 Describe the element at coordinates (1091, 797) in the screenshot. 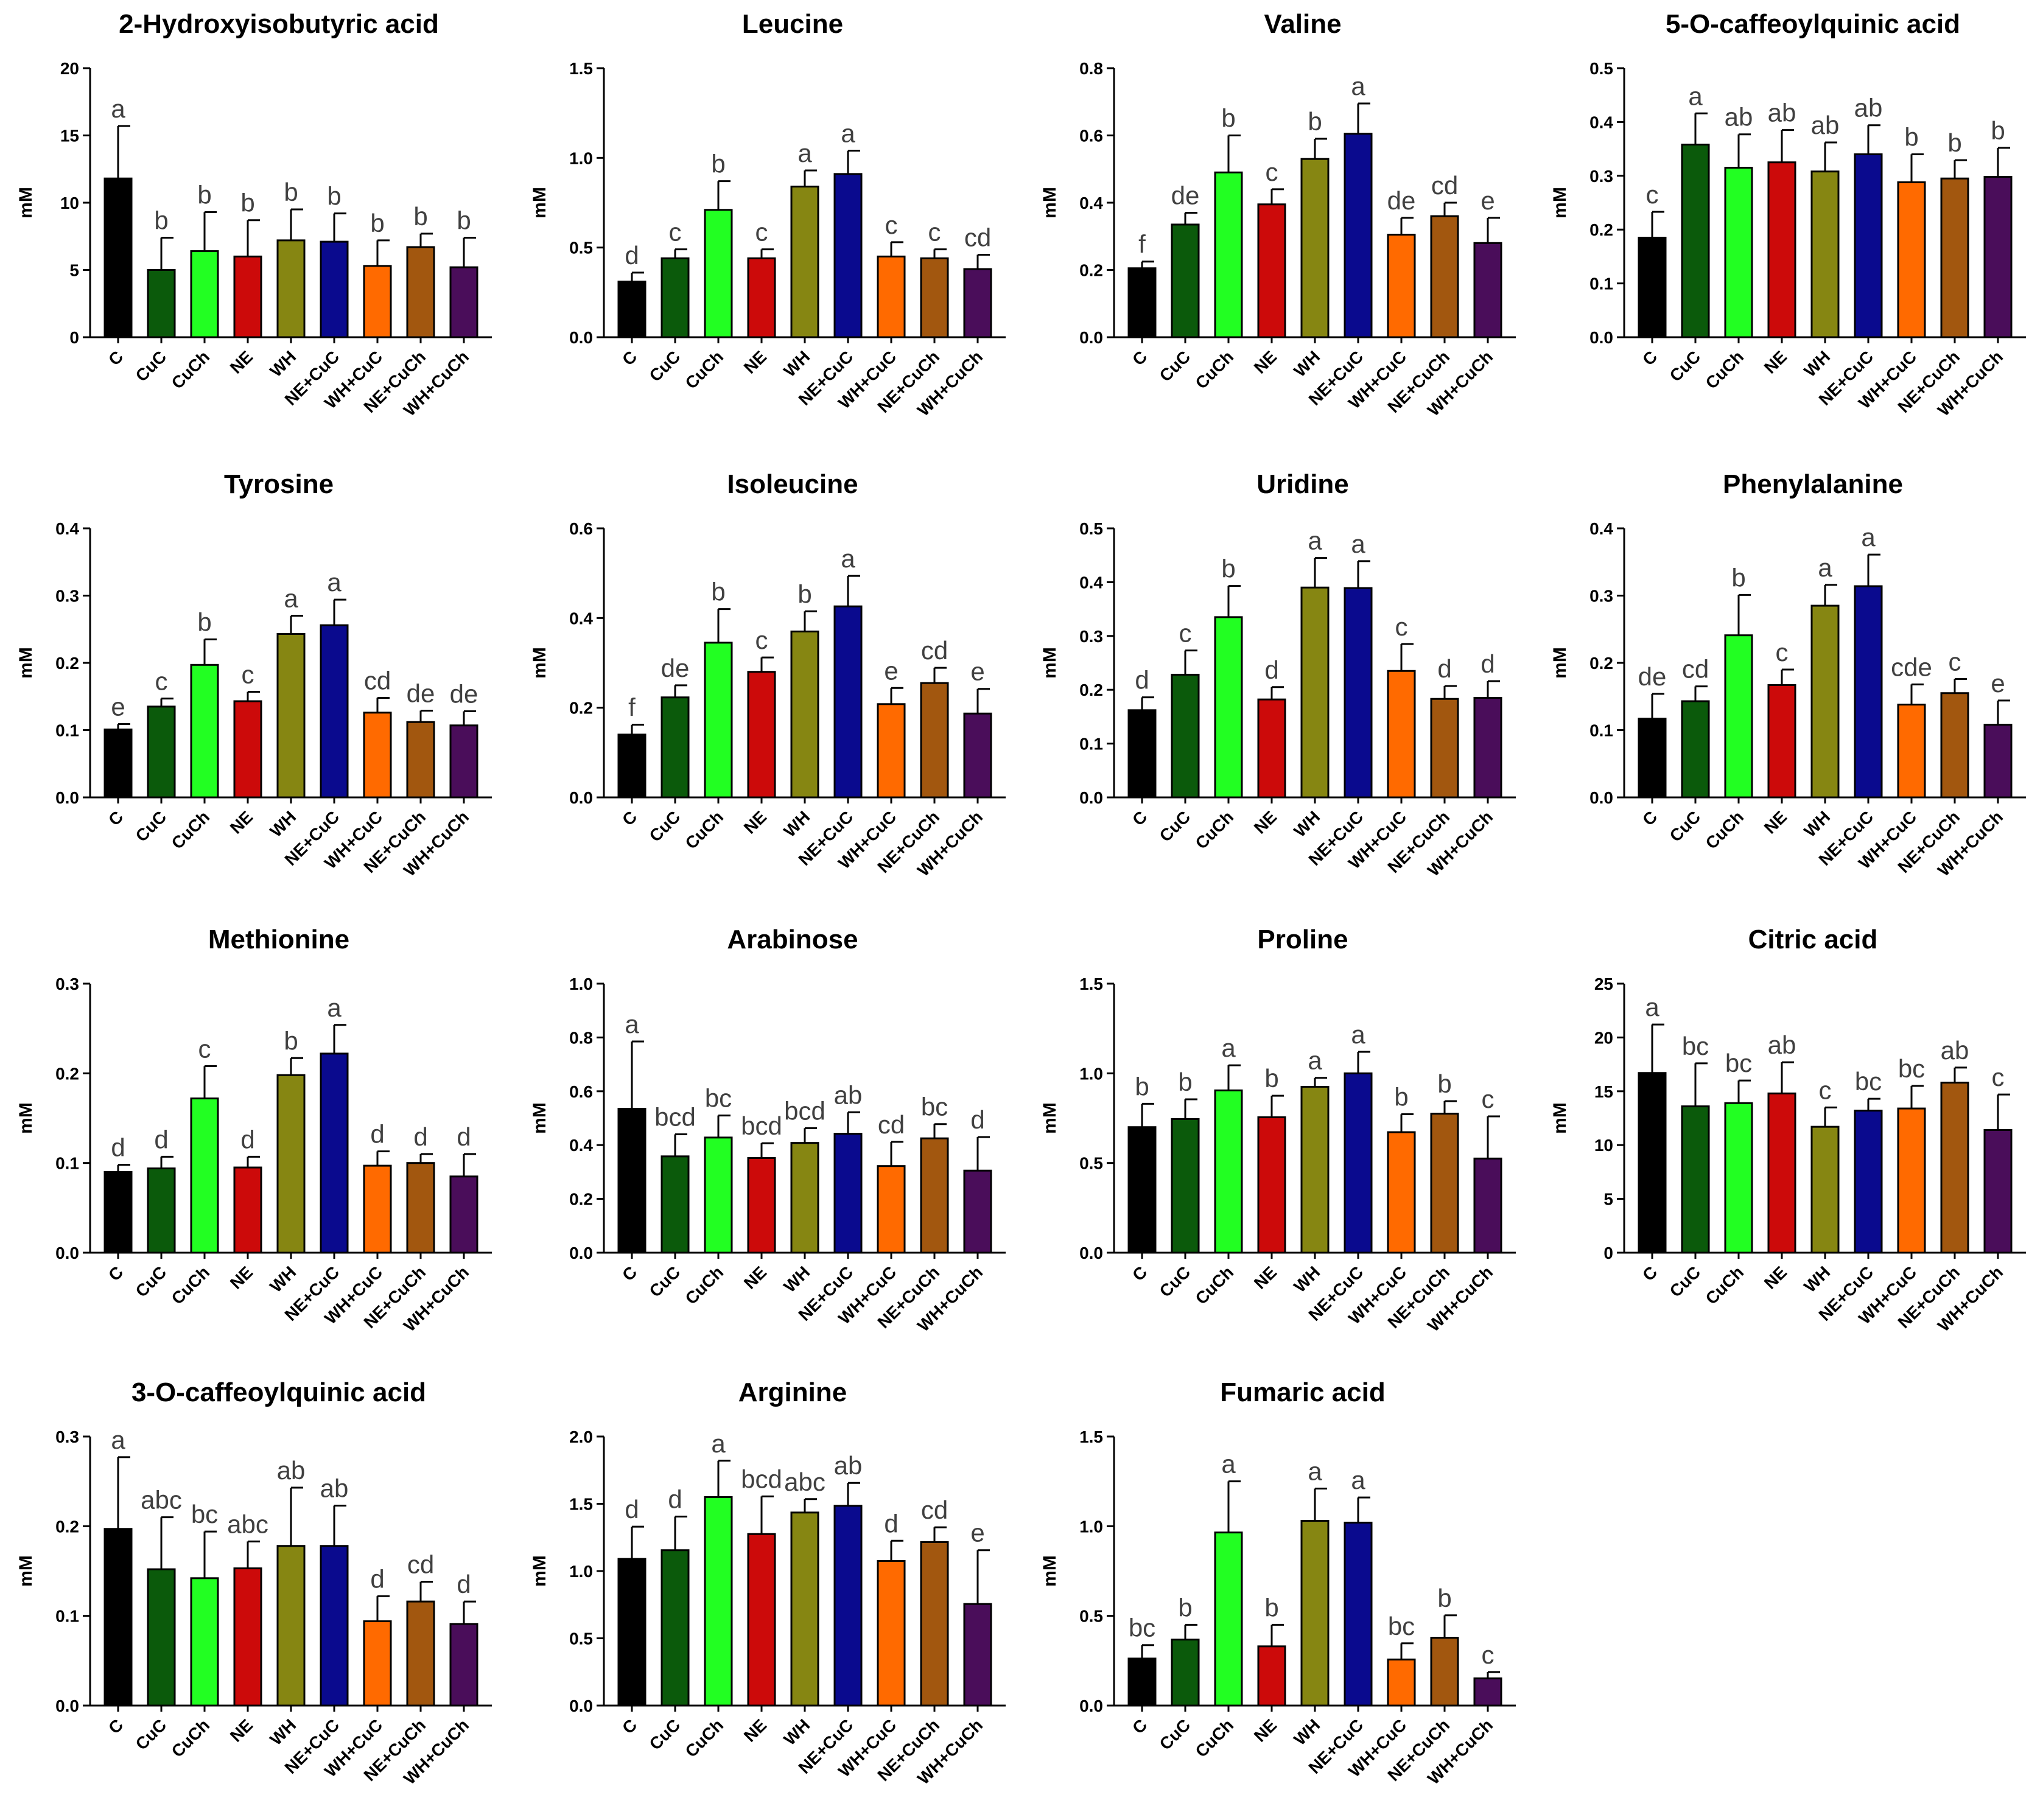

I see `y-tick-label: 0.0` at that location.